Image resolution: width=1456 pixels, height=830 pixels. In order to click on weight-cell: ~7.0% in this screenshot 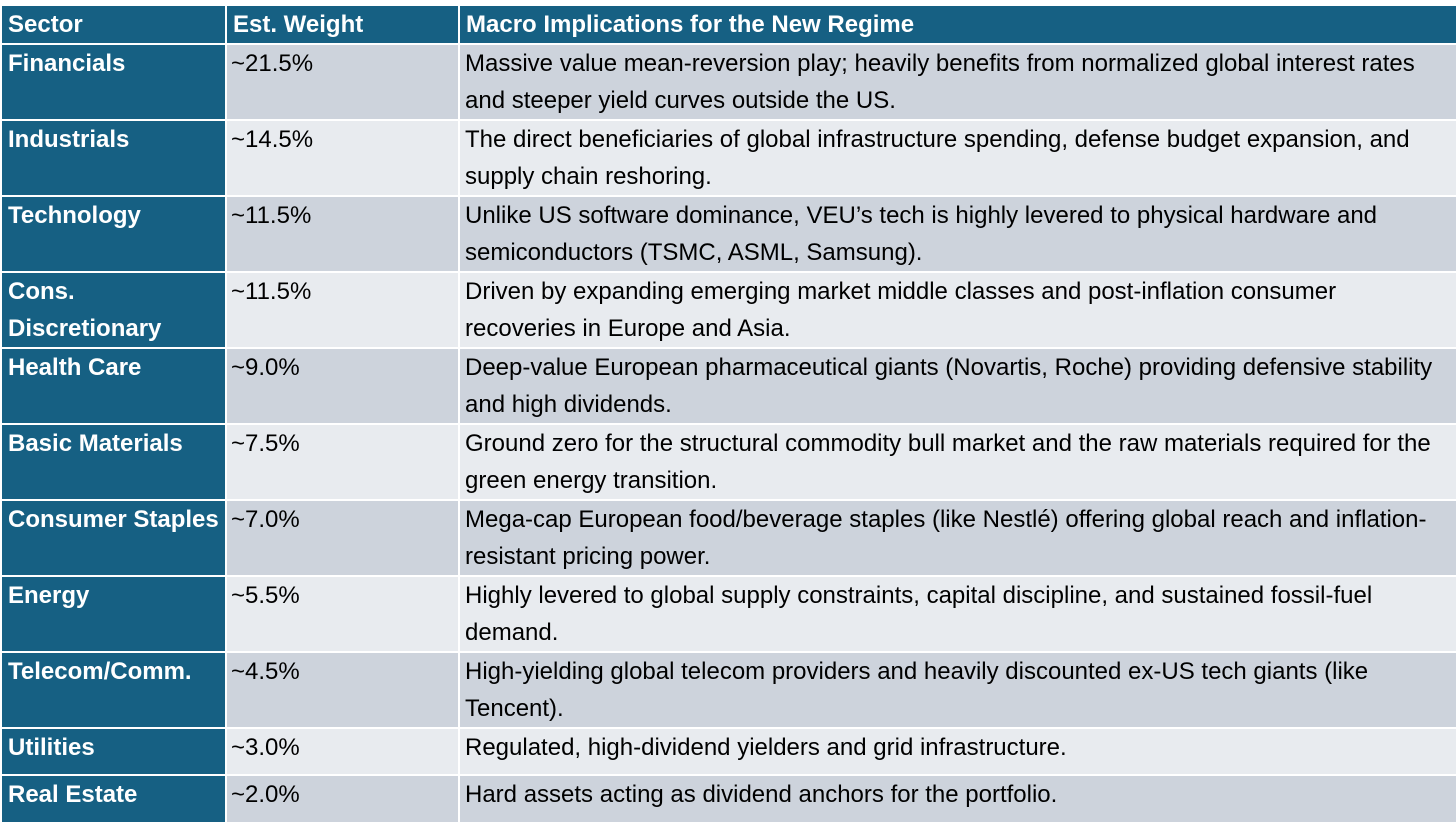, I will do `click(342, 538)`.